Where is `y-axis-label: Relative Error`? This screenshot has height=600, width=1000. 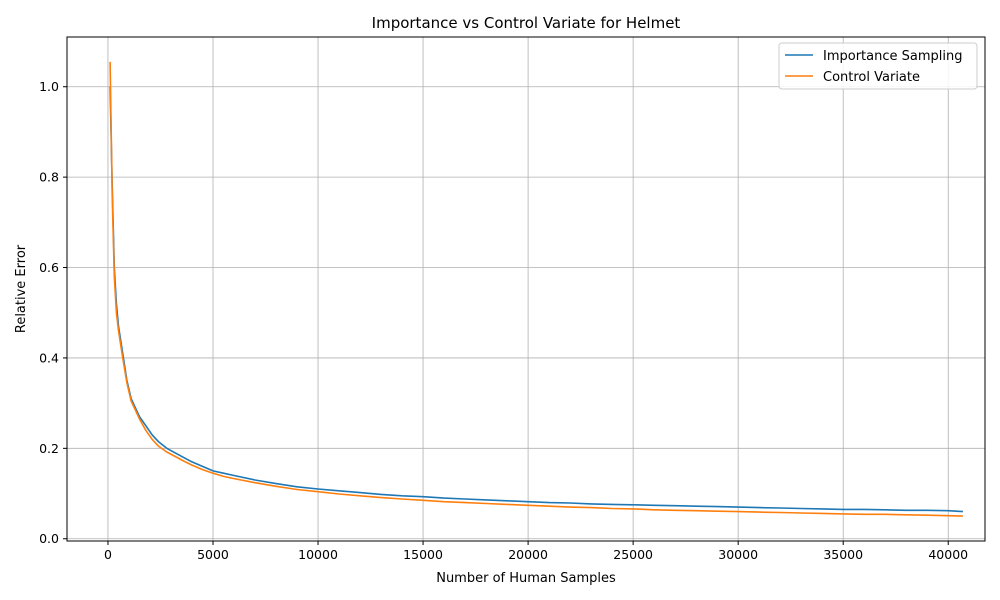 y-axis-label: Relative Error is located at coordinates (21, 288).